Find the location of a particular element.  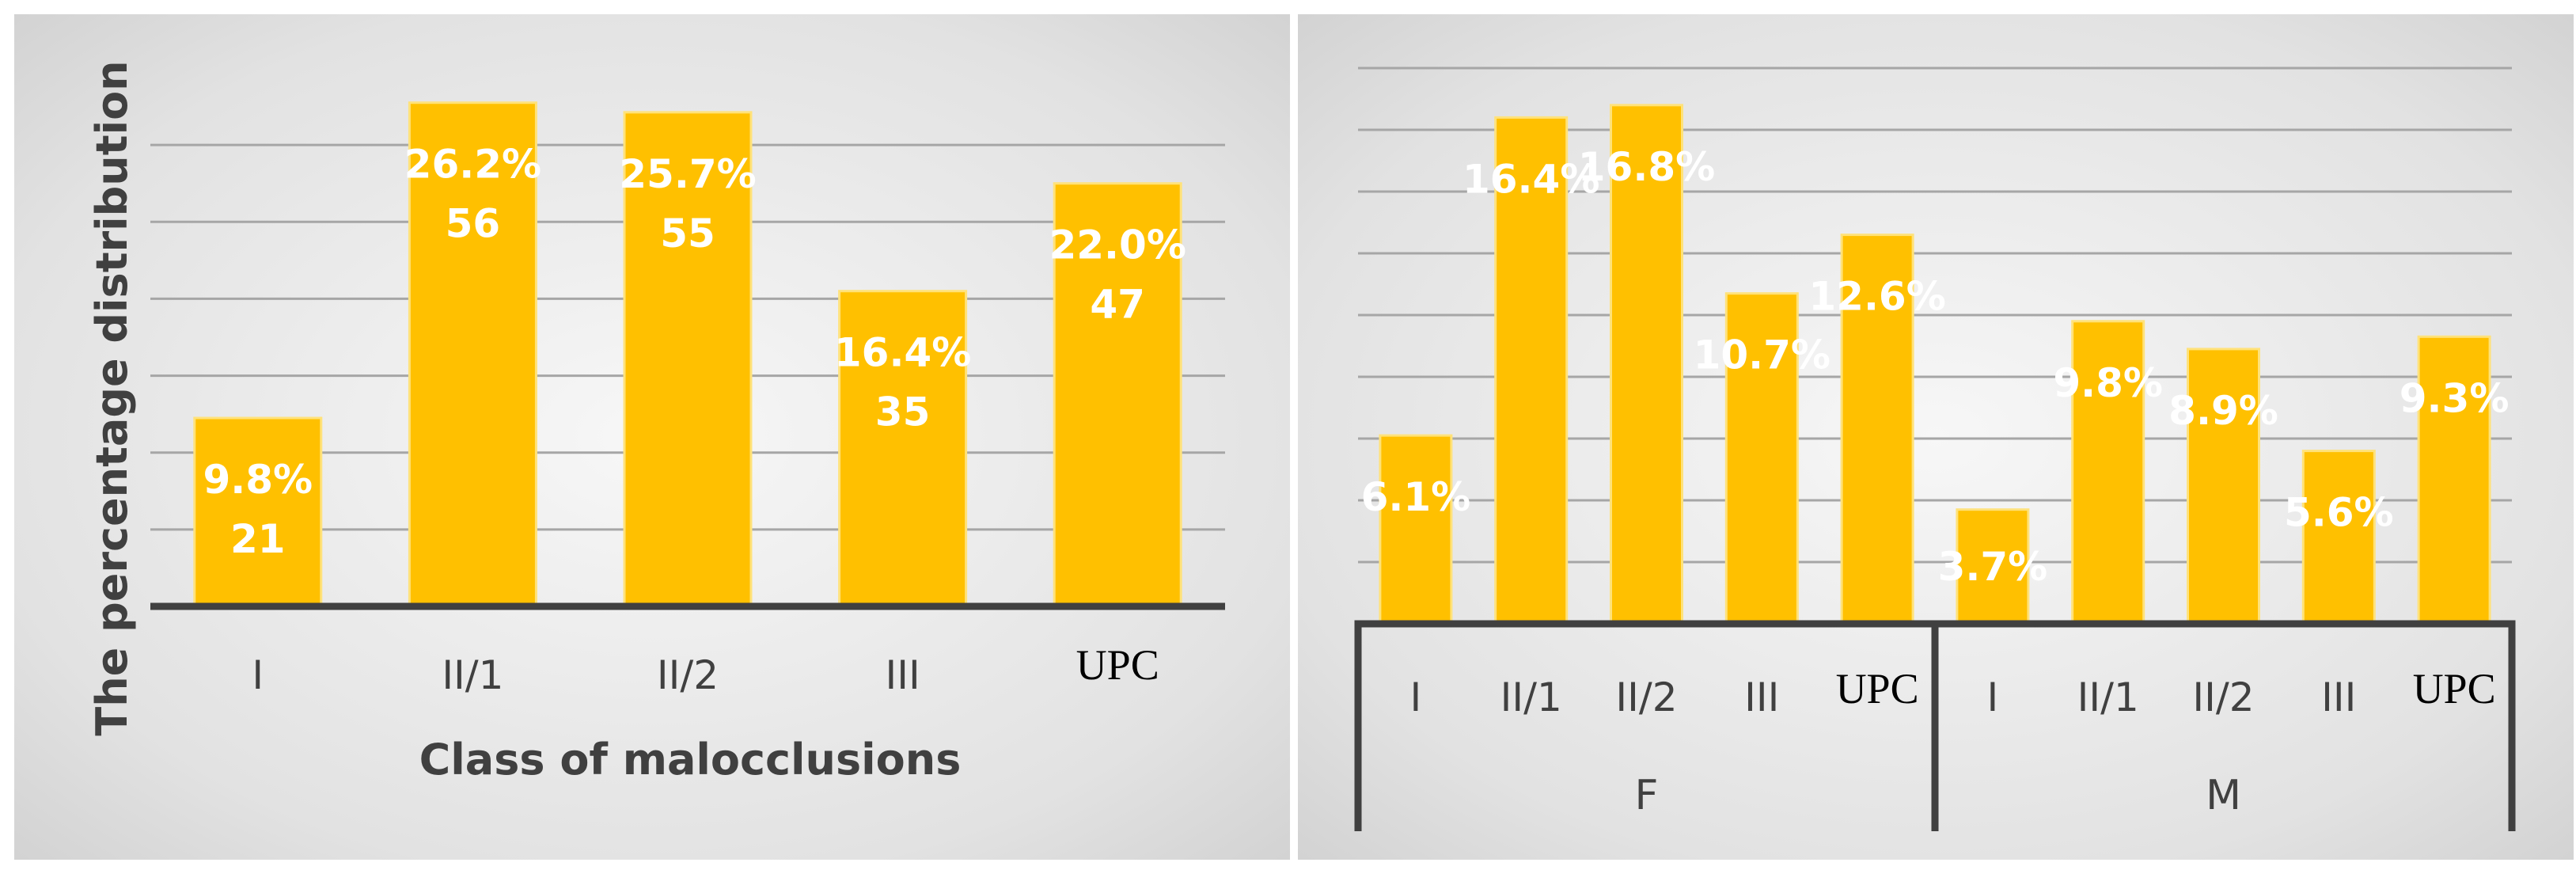

right-x-tick-M-1: II/1 is located at coordinates (2108, 697).